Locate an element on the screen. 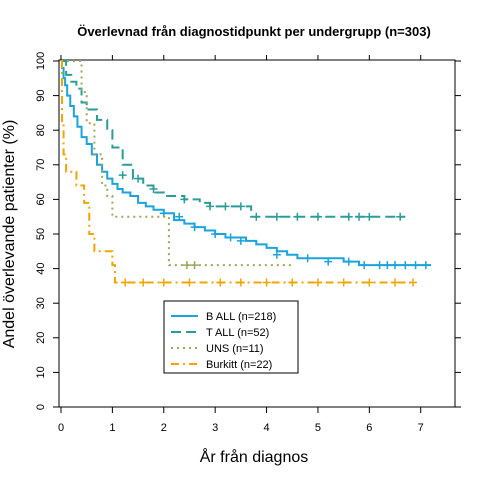  legend-box is located at coordinates (231, 337).